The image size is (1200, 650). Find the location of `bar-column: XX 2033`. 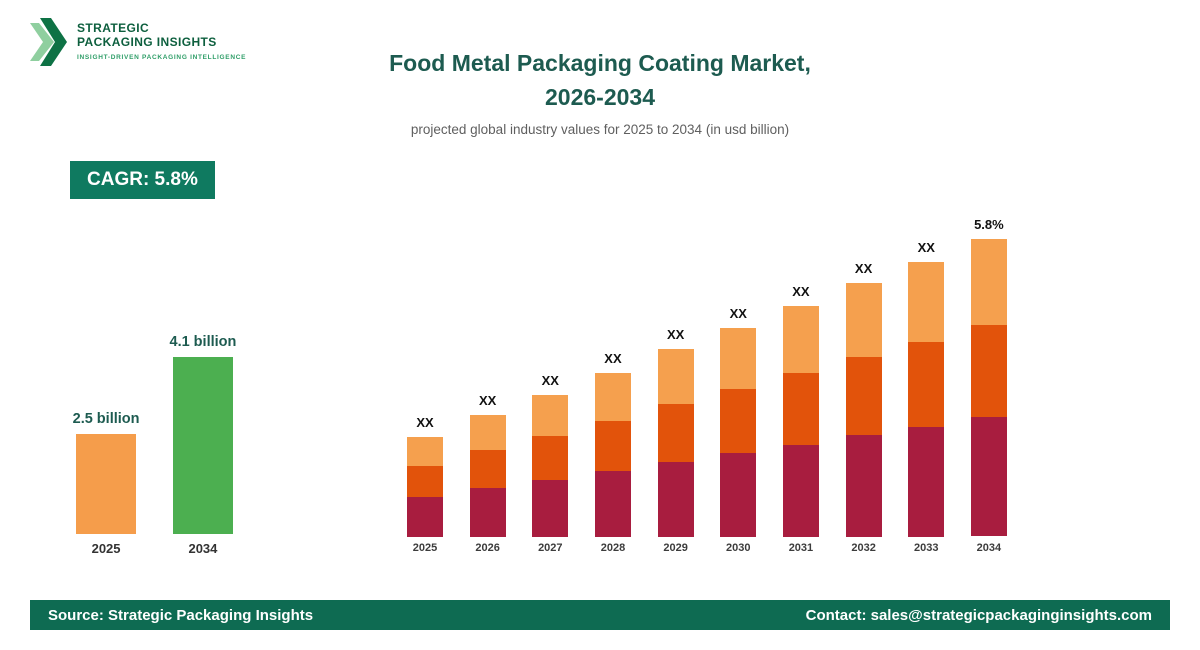

bar-column: XX 2033 is located at coordinates (926, 397).